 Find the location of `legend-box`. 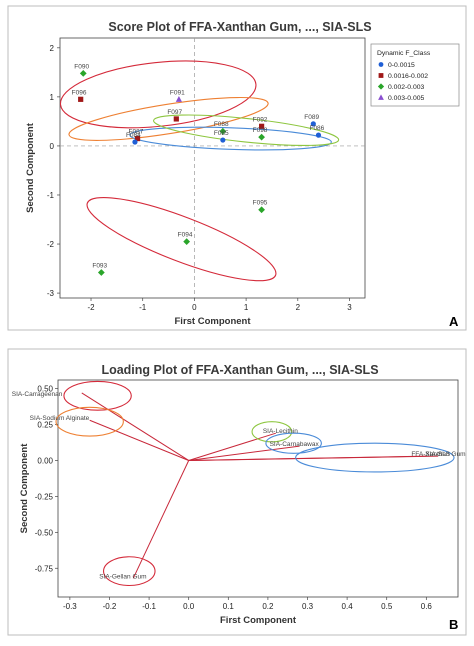

legend-box is located at coordinates (415, 75).